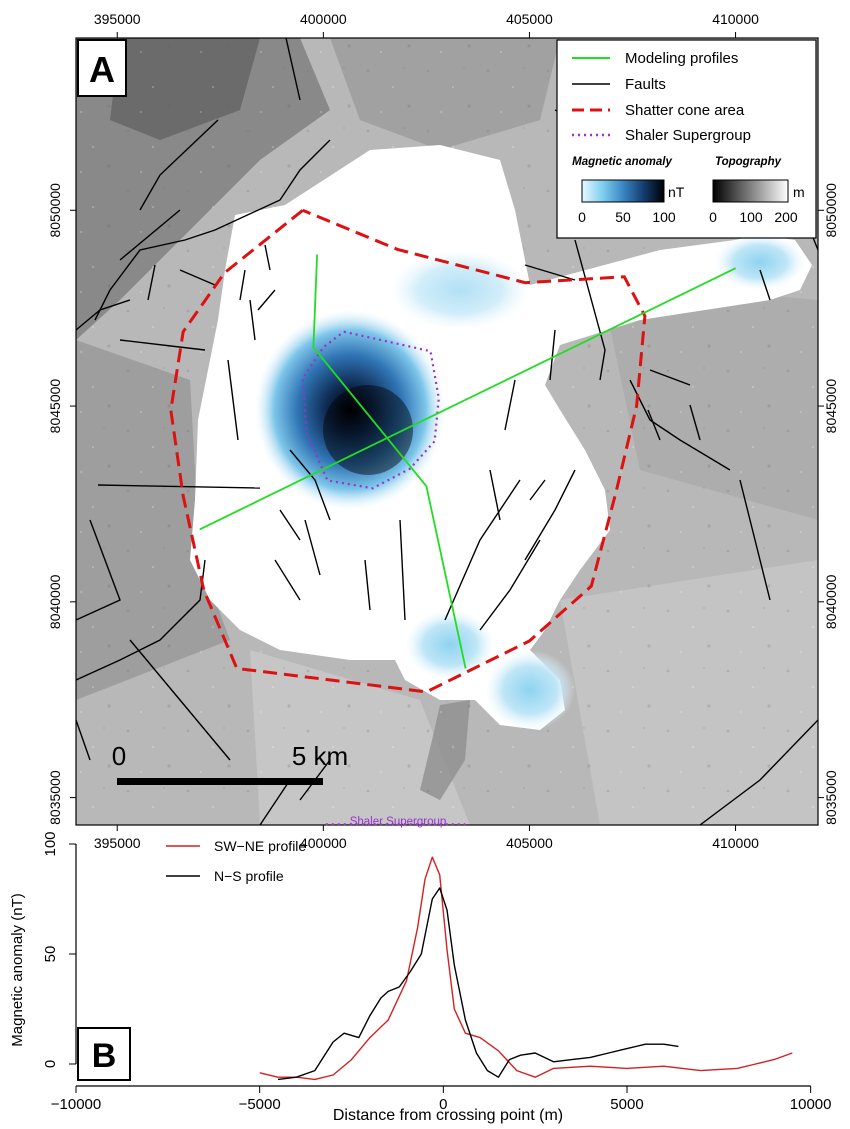  What do you see at coordinates (831, 406) in the screenshot?
I see `y-tick-label-right: 8045000` at bounding box center [831, 406].